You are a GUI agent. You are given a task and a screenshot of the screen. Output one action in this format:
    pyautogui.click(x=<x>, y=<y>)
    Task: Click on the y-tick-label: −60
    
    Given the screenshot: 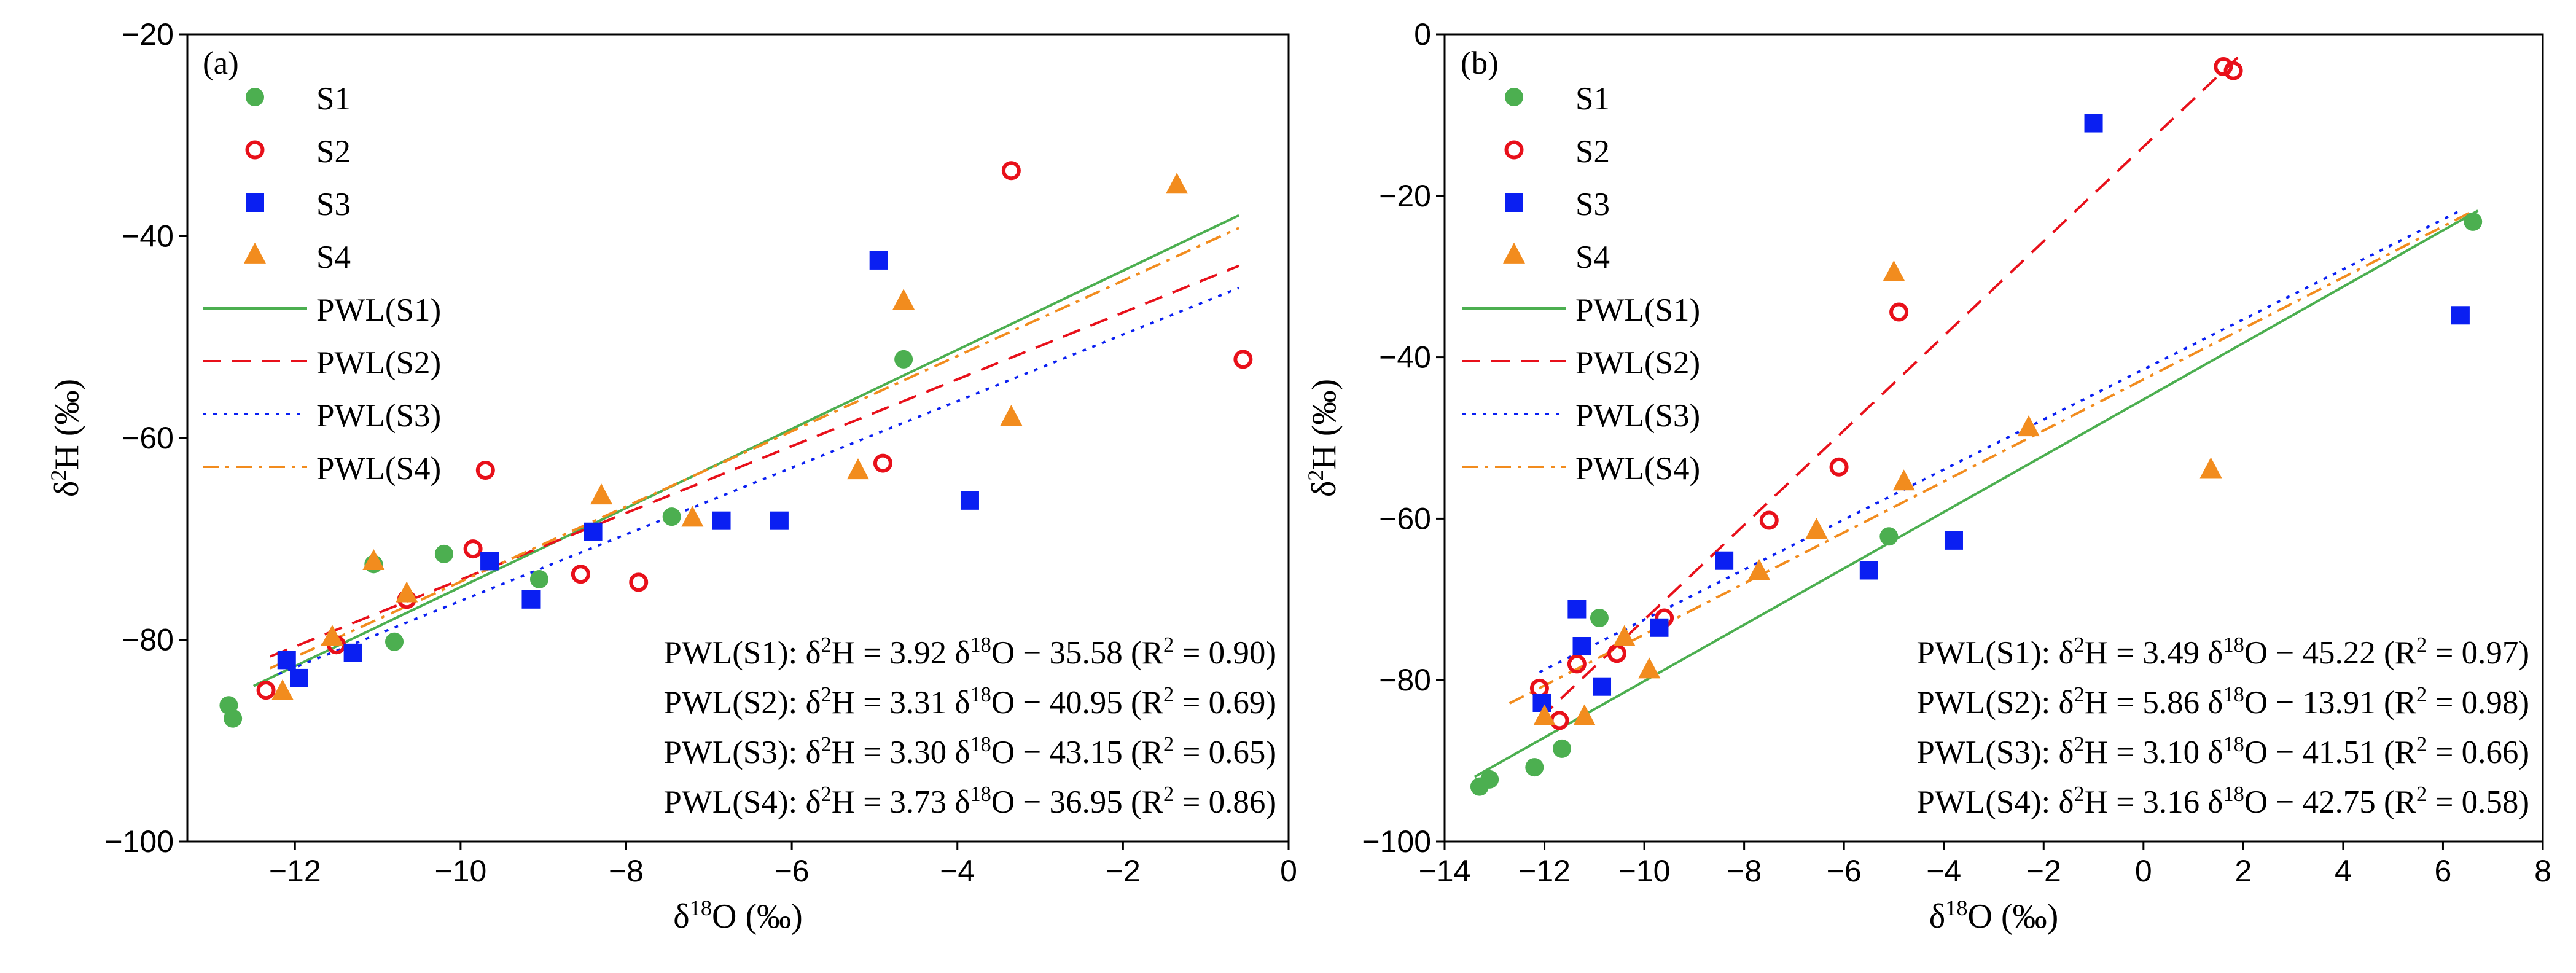 What is the action you would take?
    pyautogui.click(x=148, y=438)
    